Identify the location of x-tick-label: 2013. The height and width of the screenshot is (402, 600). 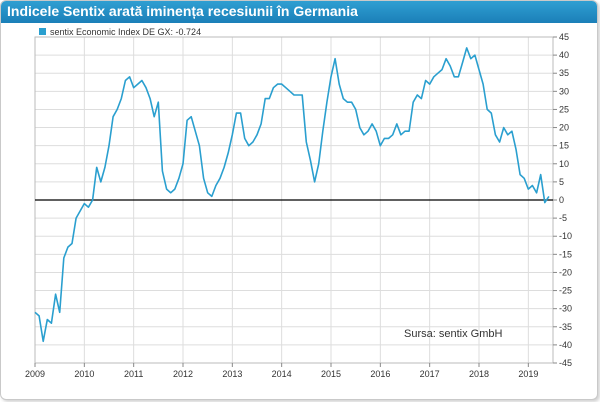
(232, 374).